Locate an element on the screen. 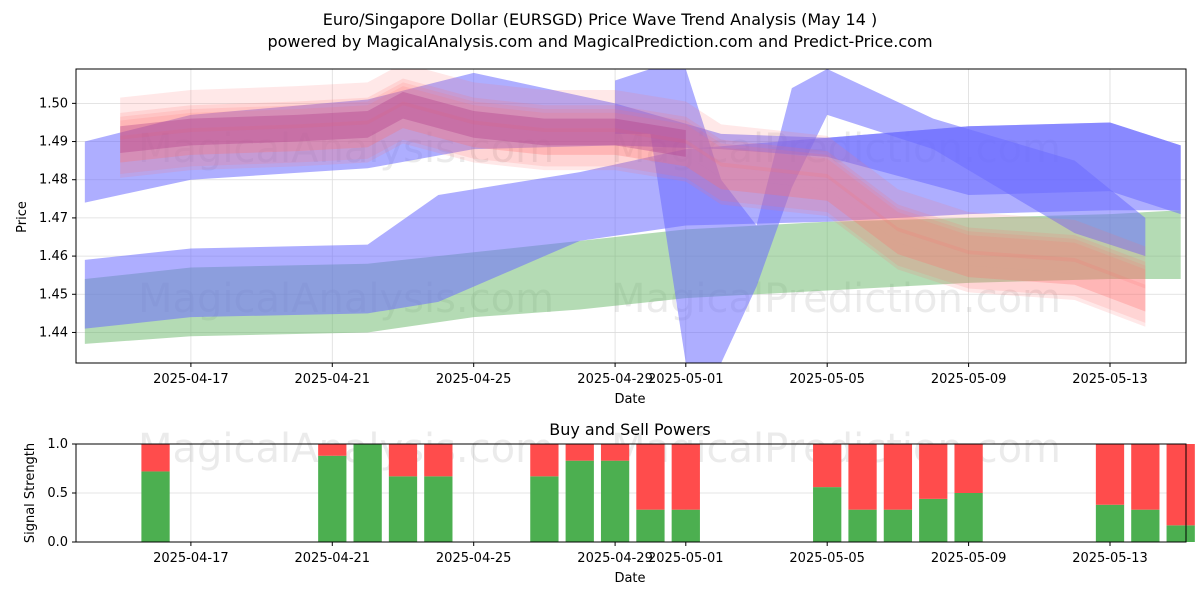 This screenshot has height=600, width=1200. signal-y-tick-label: 0.0 is located at coordinates (57, 542).